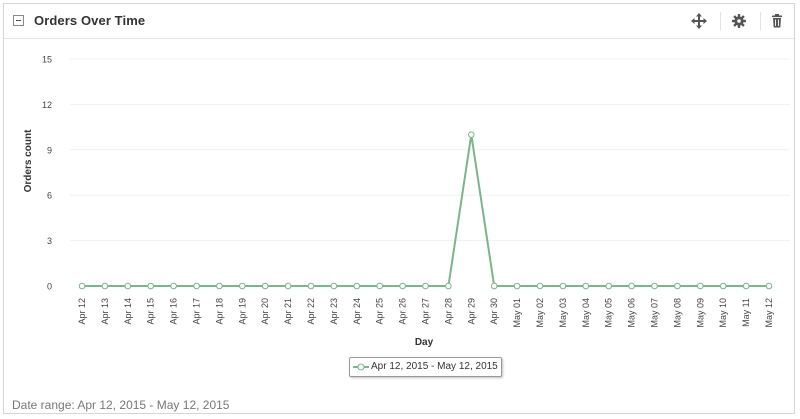  What do you see at coordinates (700, 313) in the screenshot?
I see `x-tick-label: May 09` at bounding box center [700, 313].